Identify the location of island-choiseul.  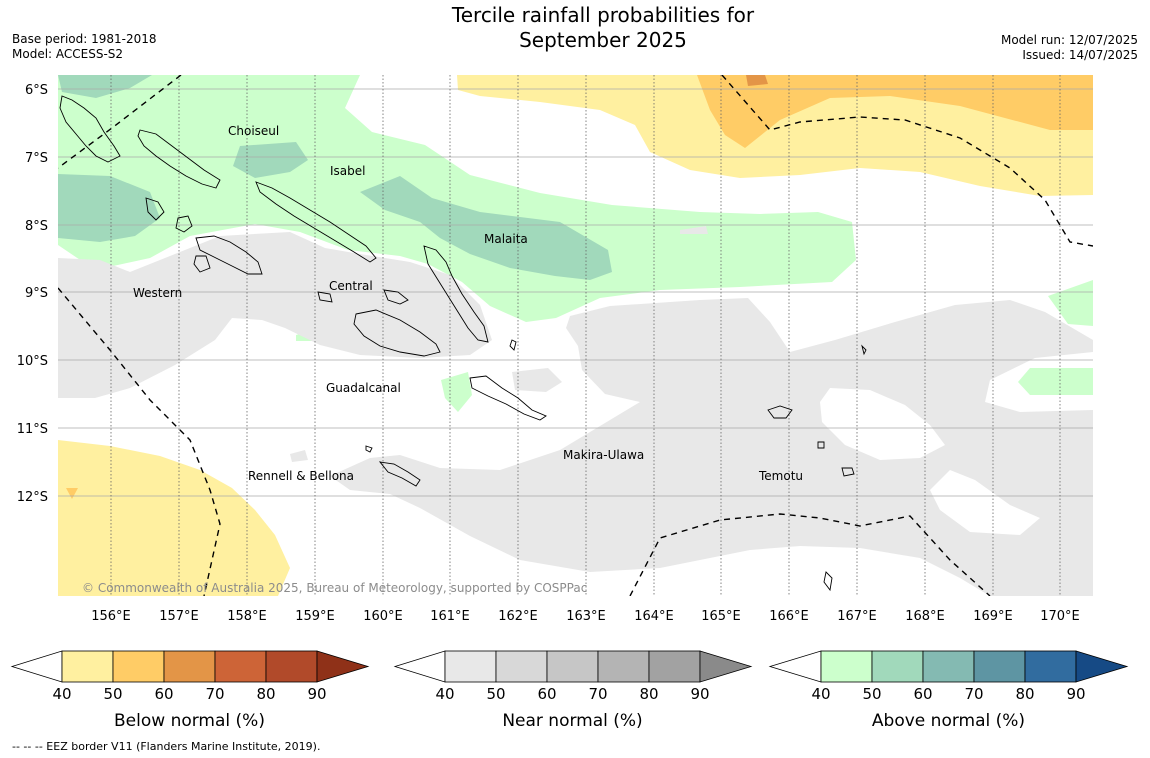
(179, 159).